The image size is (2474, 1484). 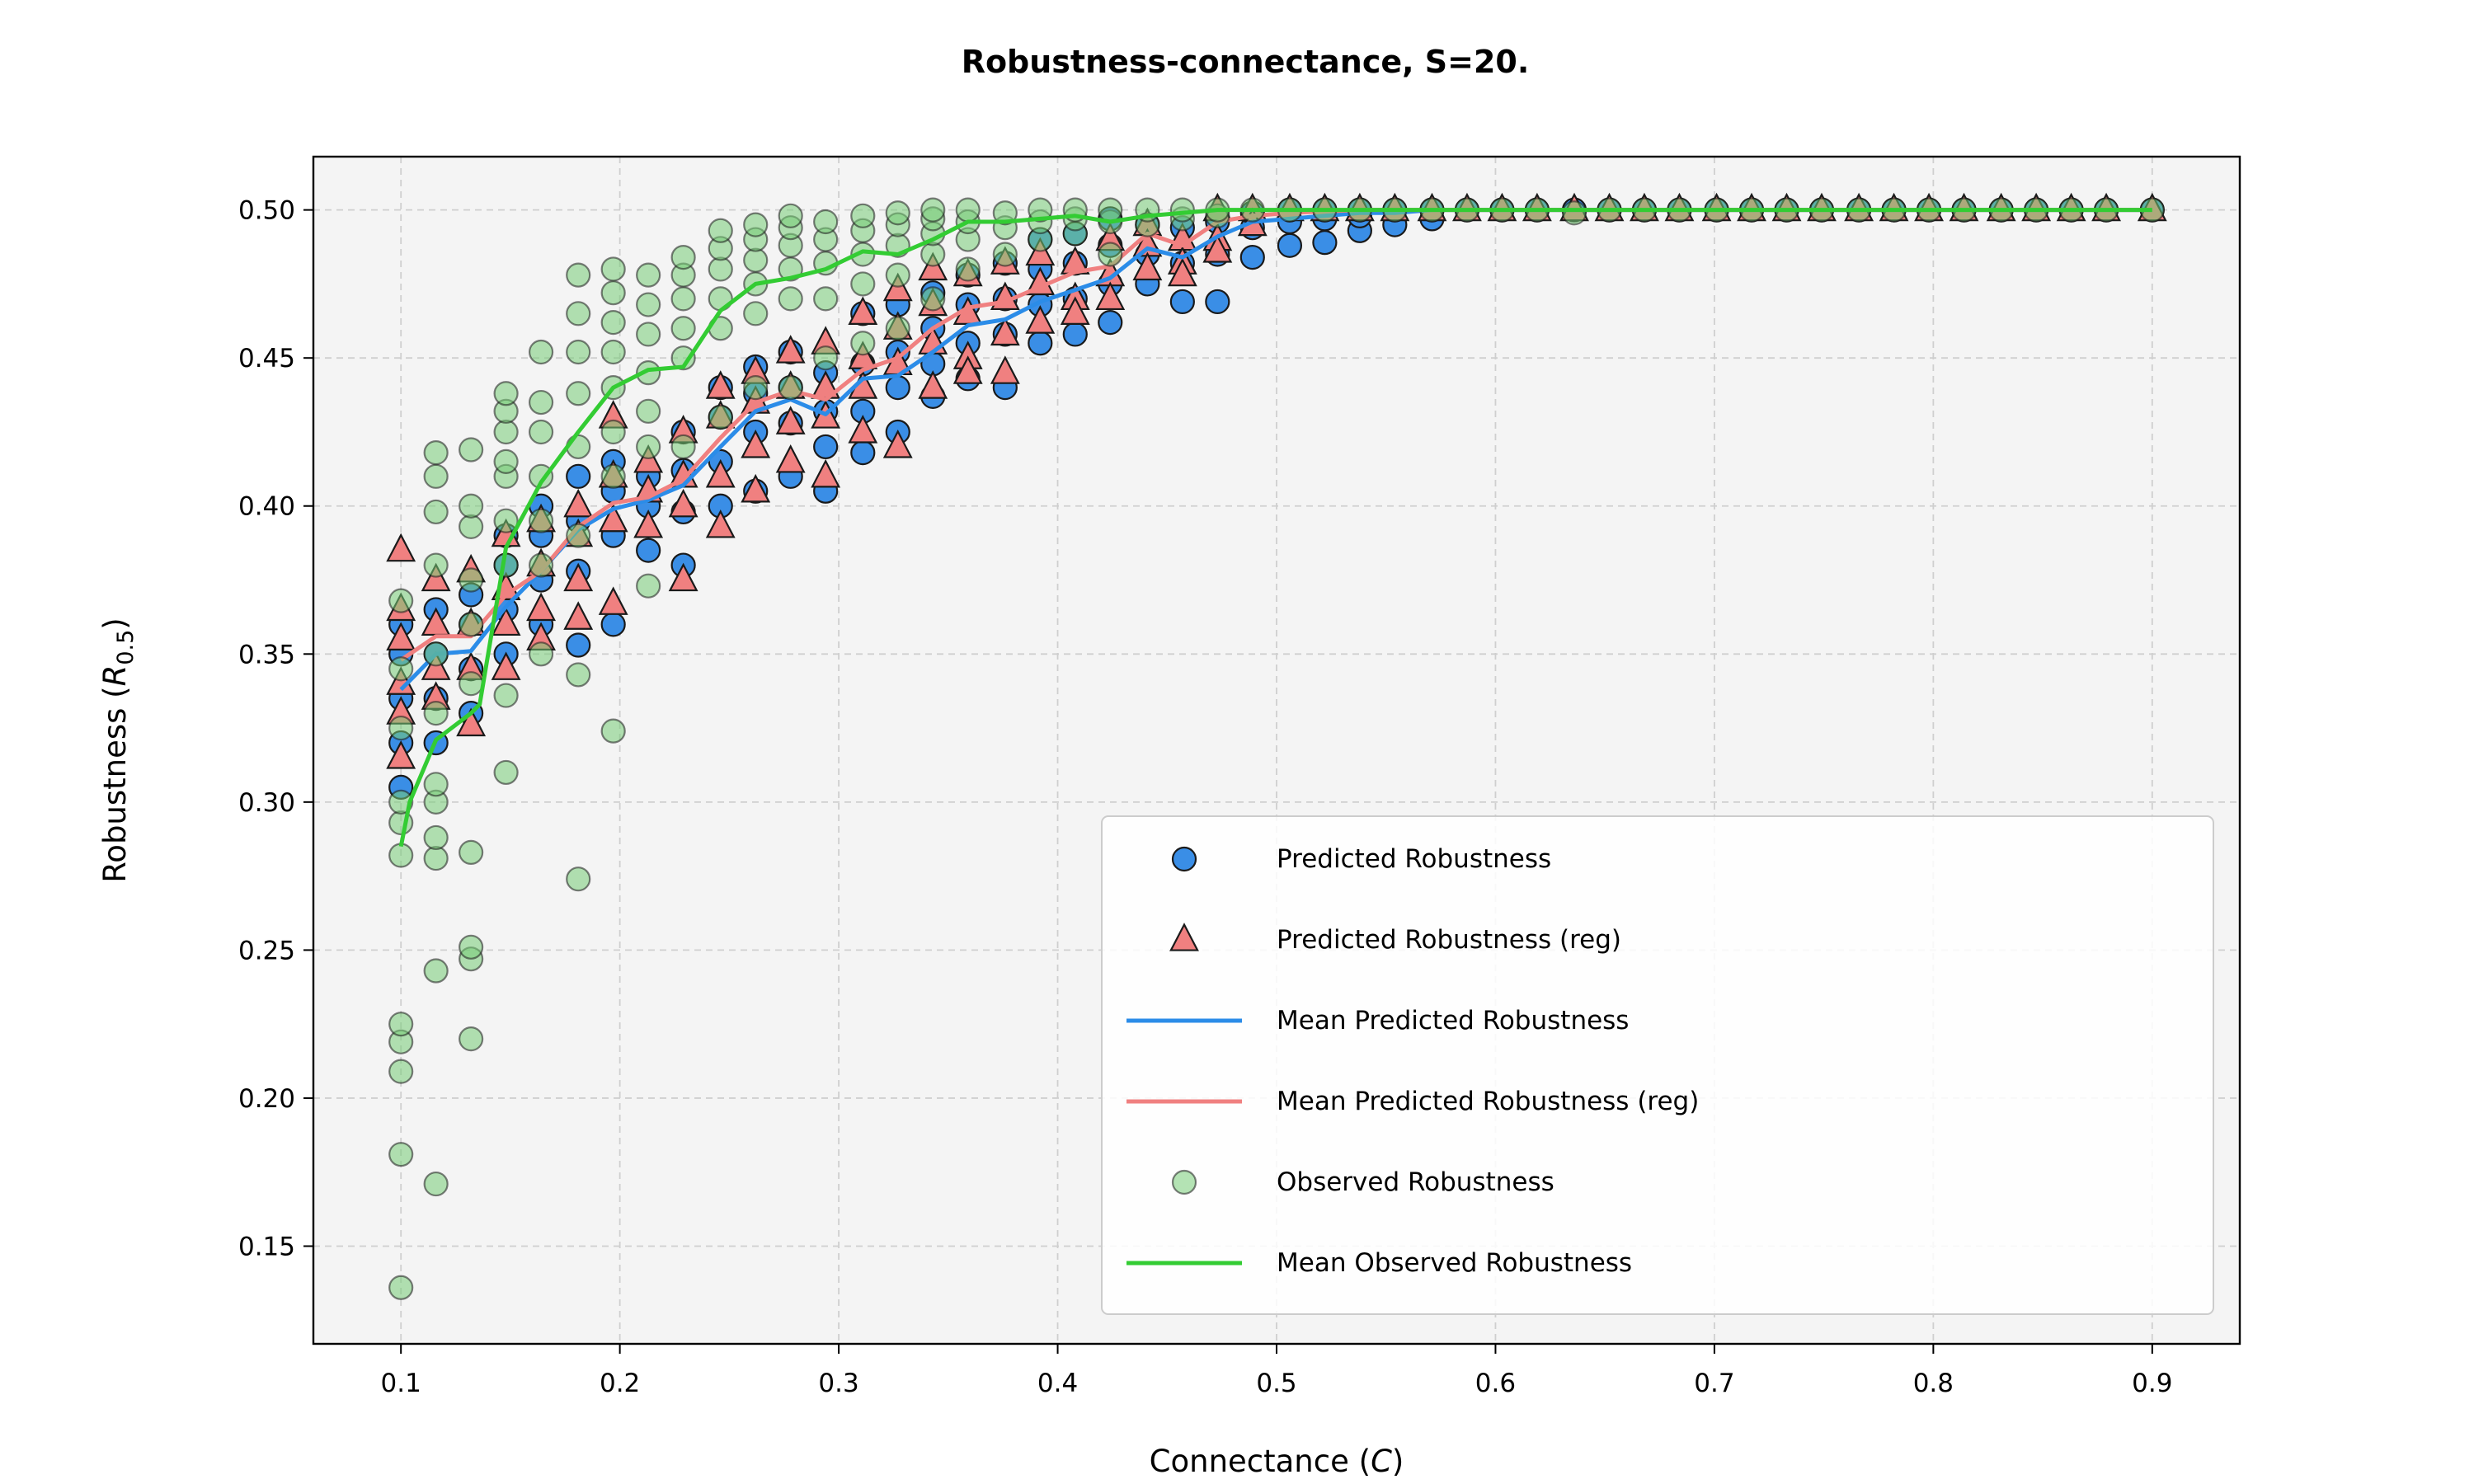 I want to click on legend-marker-predicted-robustness, so click(x=1184, y=859).